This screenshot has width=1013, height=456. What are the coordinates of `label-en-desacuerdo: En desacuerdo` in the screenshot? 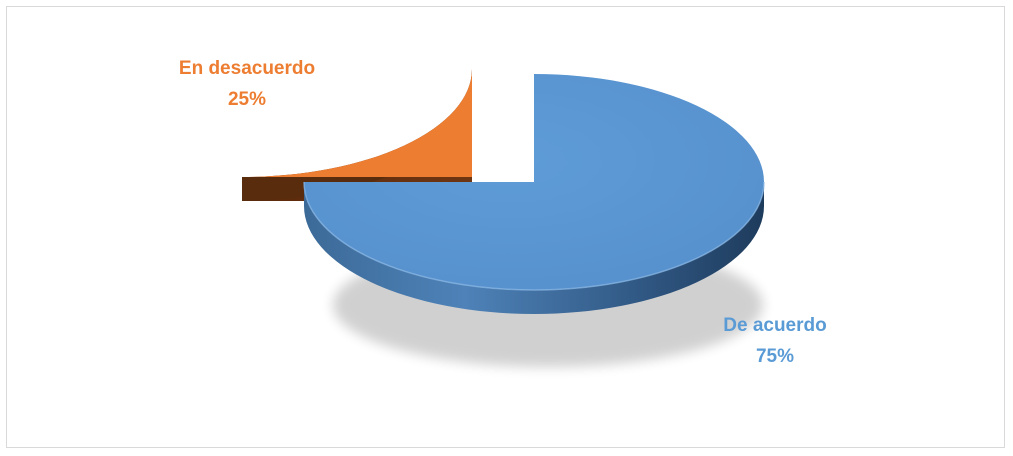 It's located at (247, 68).